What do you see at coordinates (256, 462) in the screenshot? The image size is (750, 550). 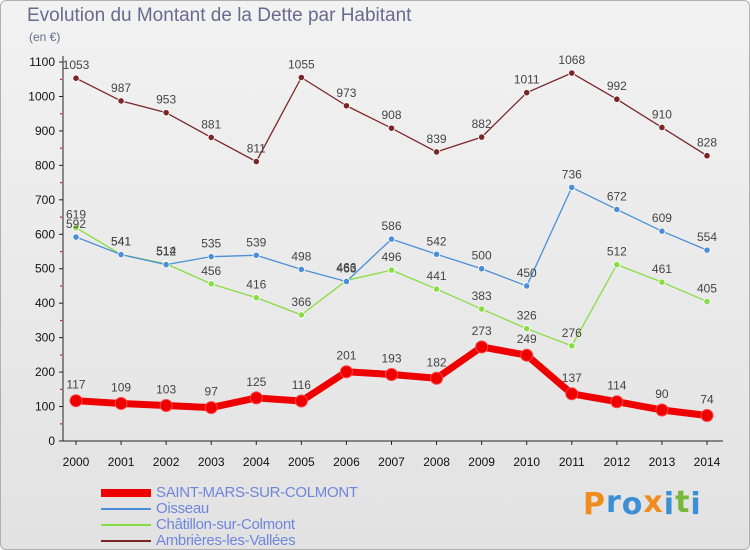 I see `x-tick-label: 2004` at bounding box center [256, 462].